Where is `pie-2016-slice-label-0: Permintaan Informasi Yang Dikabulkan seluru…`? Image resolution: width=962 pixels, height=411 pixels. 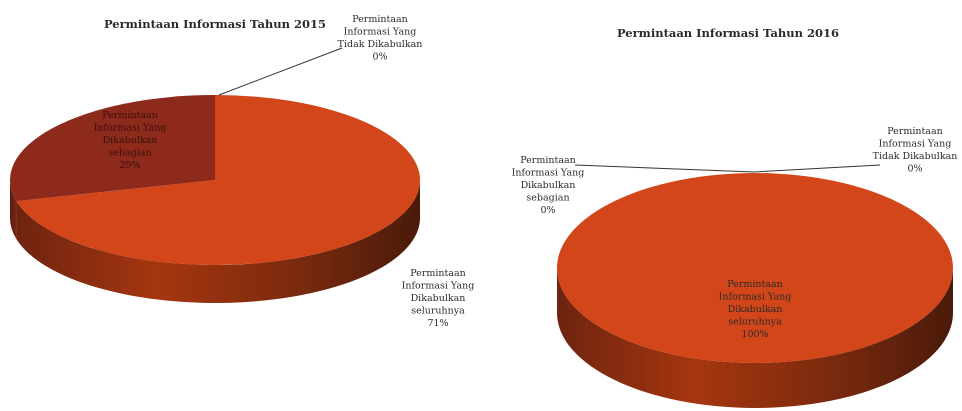 pie-2016-slice-label-0: Permintaan Informasi Yang Dikabulkan seluru… is located at coordinates (755, 309).